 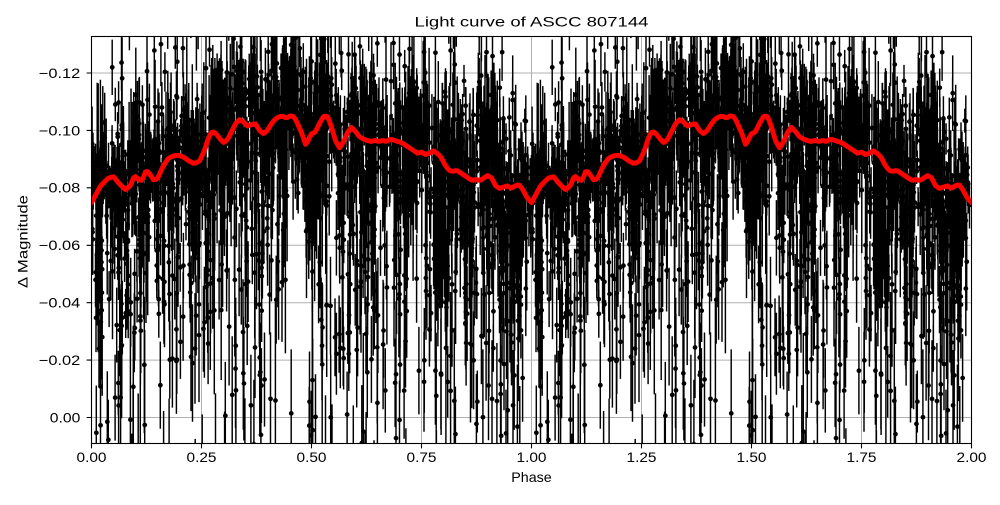 I want to click on svg-text: 0.75, so click(x=422, y=457).